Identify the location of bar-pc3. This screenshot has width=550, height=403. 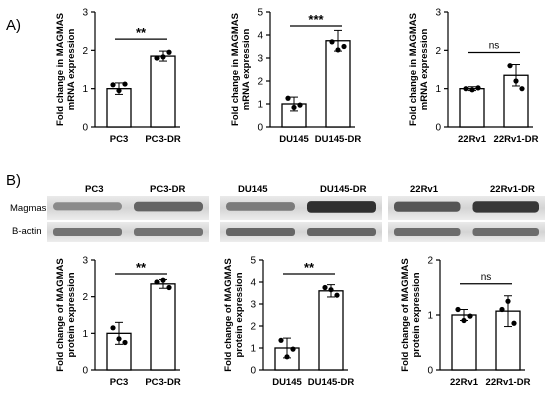
(119, 108).